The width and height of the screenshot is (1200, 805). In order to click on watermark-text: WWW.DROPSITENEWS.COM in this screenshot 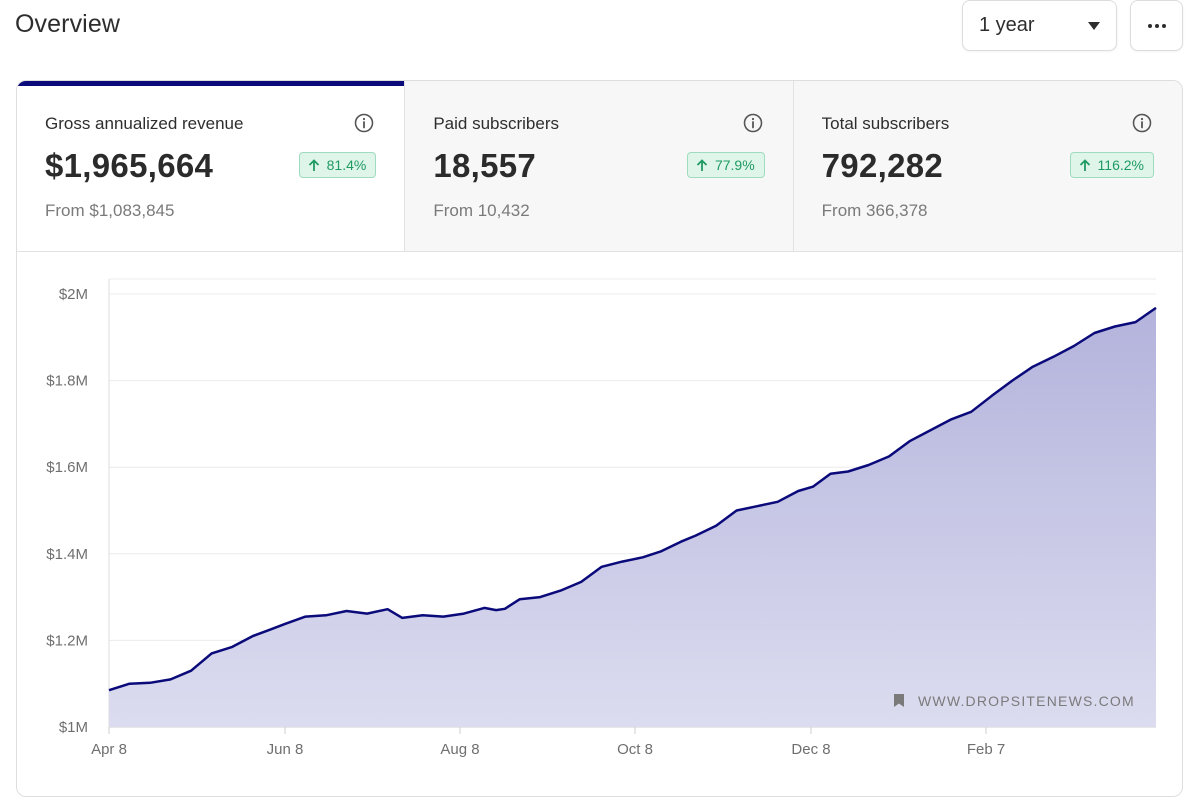, I will do `click(1026, 701)`.